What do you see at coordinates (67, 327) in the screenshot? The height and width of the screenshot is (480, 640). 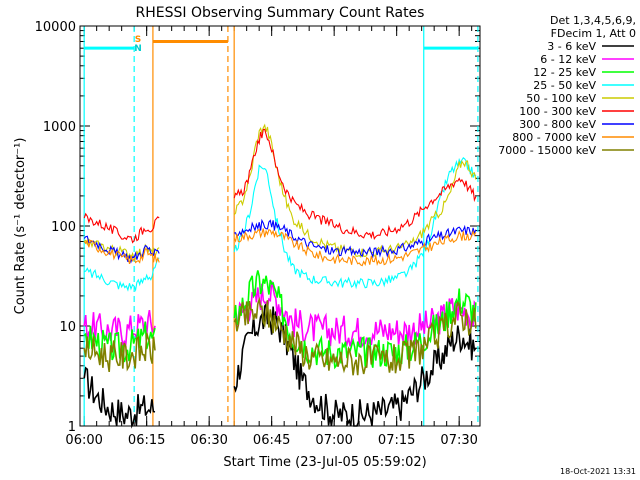 I see `y-tick-label: 10` at bounding box center [67, 327].